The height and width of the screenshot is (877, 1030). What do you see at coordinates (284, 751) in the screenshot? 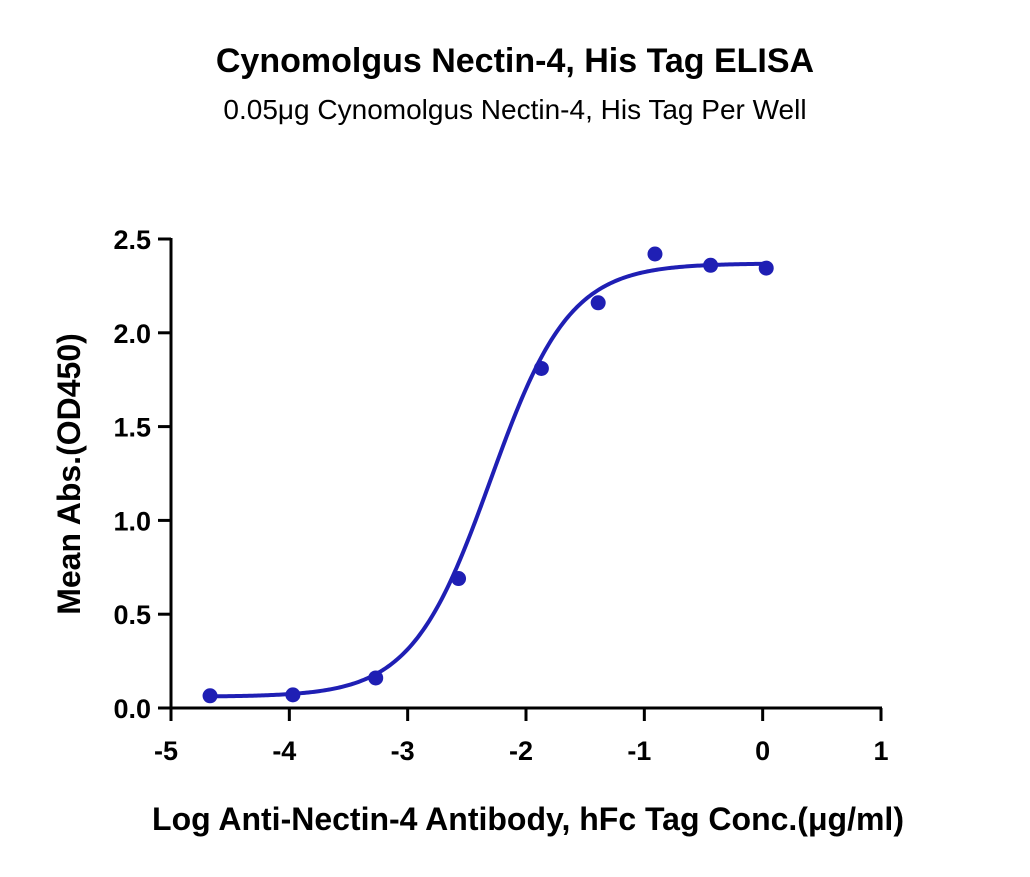
I see `x-tick-label: -4` at bounding box center [284, 751].